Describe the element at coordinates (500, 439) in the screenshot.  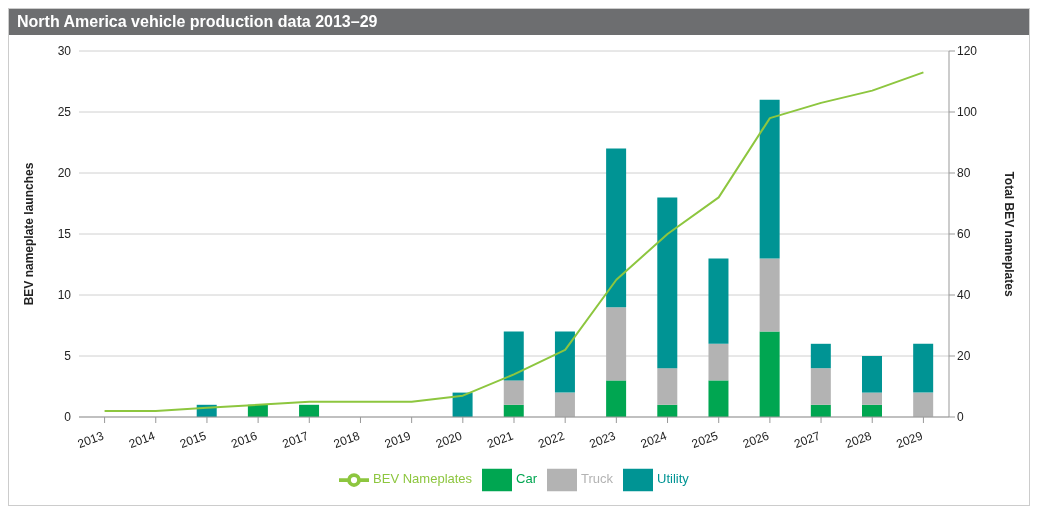
I see `x-tick-label: 2021` at that location.